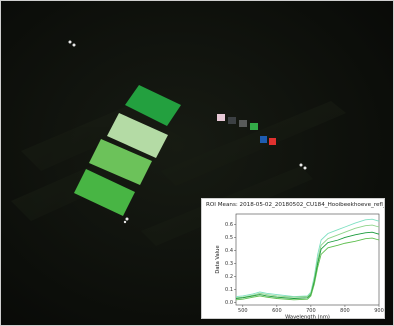 The height and width of the screenshot is (326, 394). Describe the element at coordinates (311, 311) in the screenshot. I see `x-tick-label: 700` at that location.